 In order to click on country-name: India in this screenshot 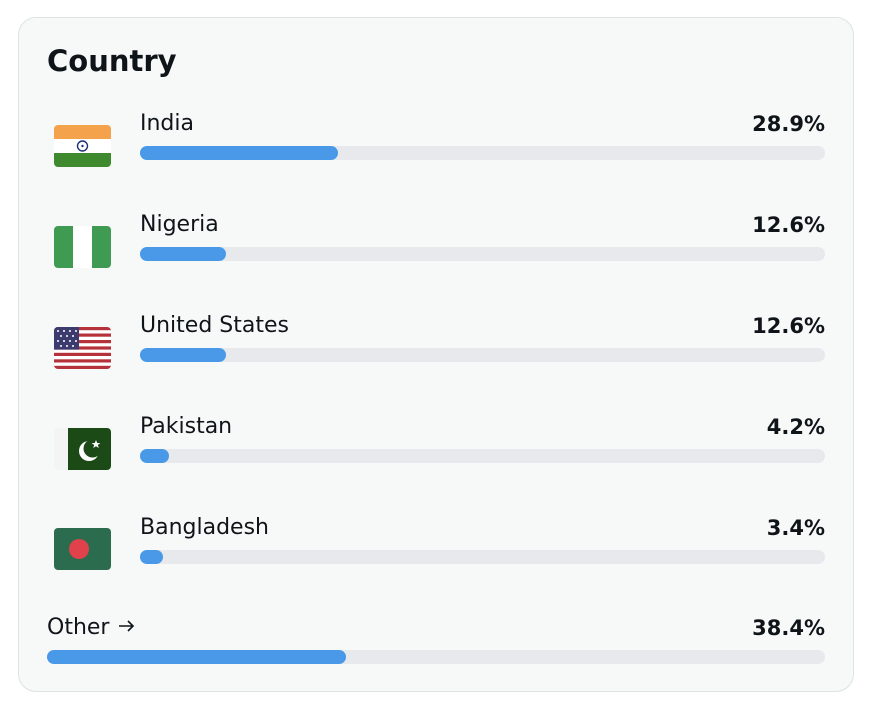, I will do `click(167, 123)`.